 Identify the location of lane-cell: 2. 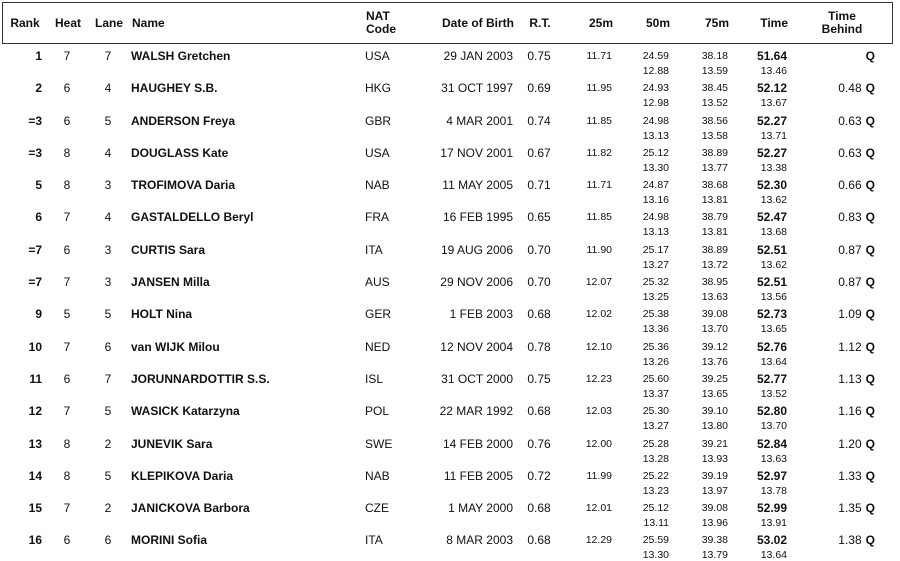
(108, 508).